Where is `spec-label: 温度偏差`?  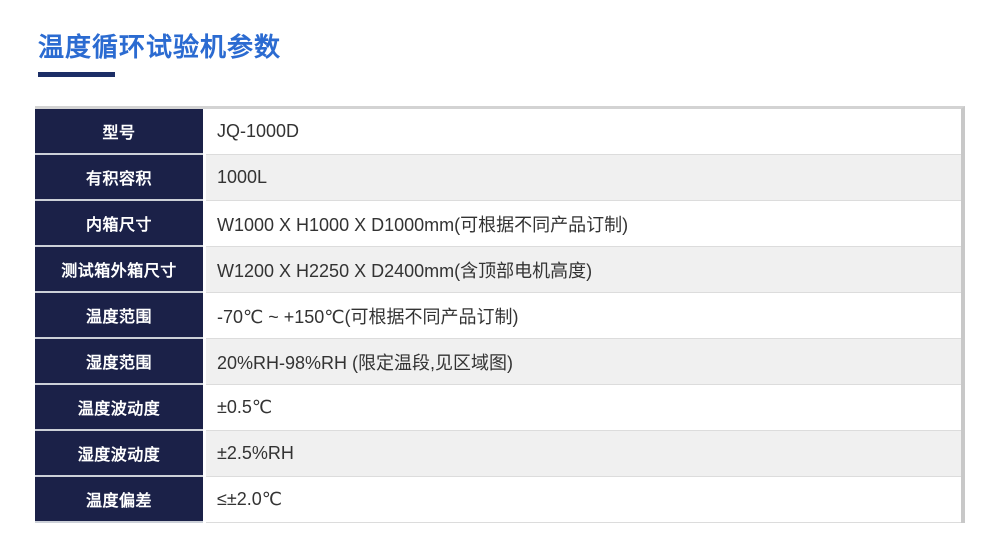
spec-label: 温度偏差 is located at coordinates (119, 500).